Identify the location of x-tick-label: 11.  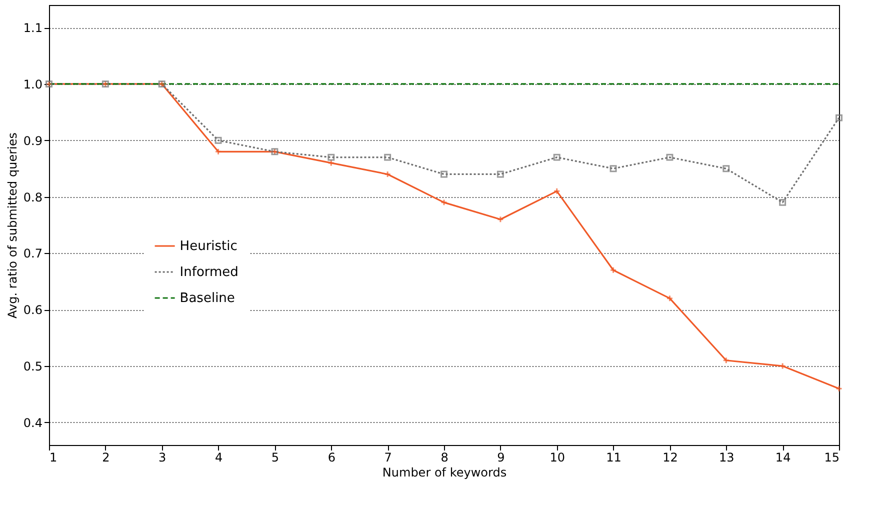
(614, 457).